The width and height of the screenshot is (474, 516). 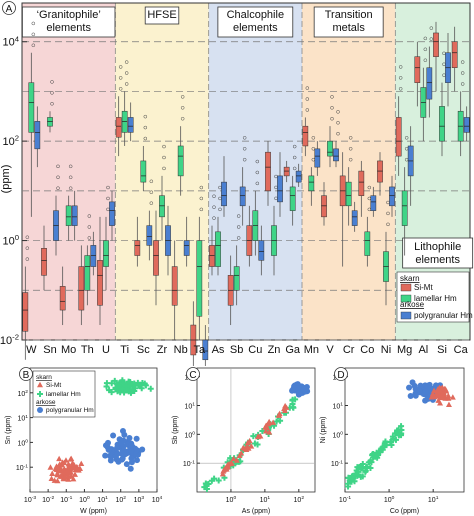 I want to click on element-label-Cr: Cr, so click(x=349, y=350).